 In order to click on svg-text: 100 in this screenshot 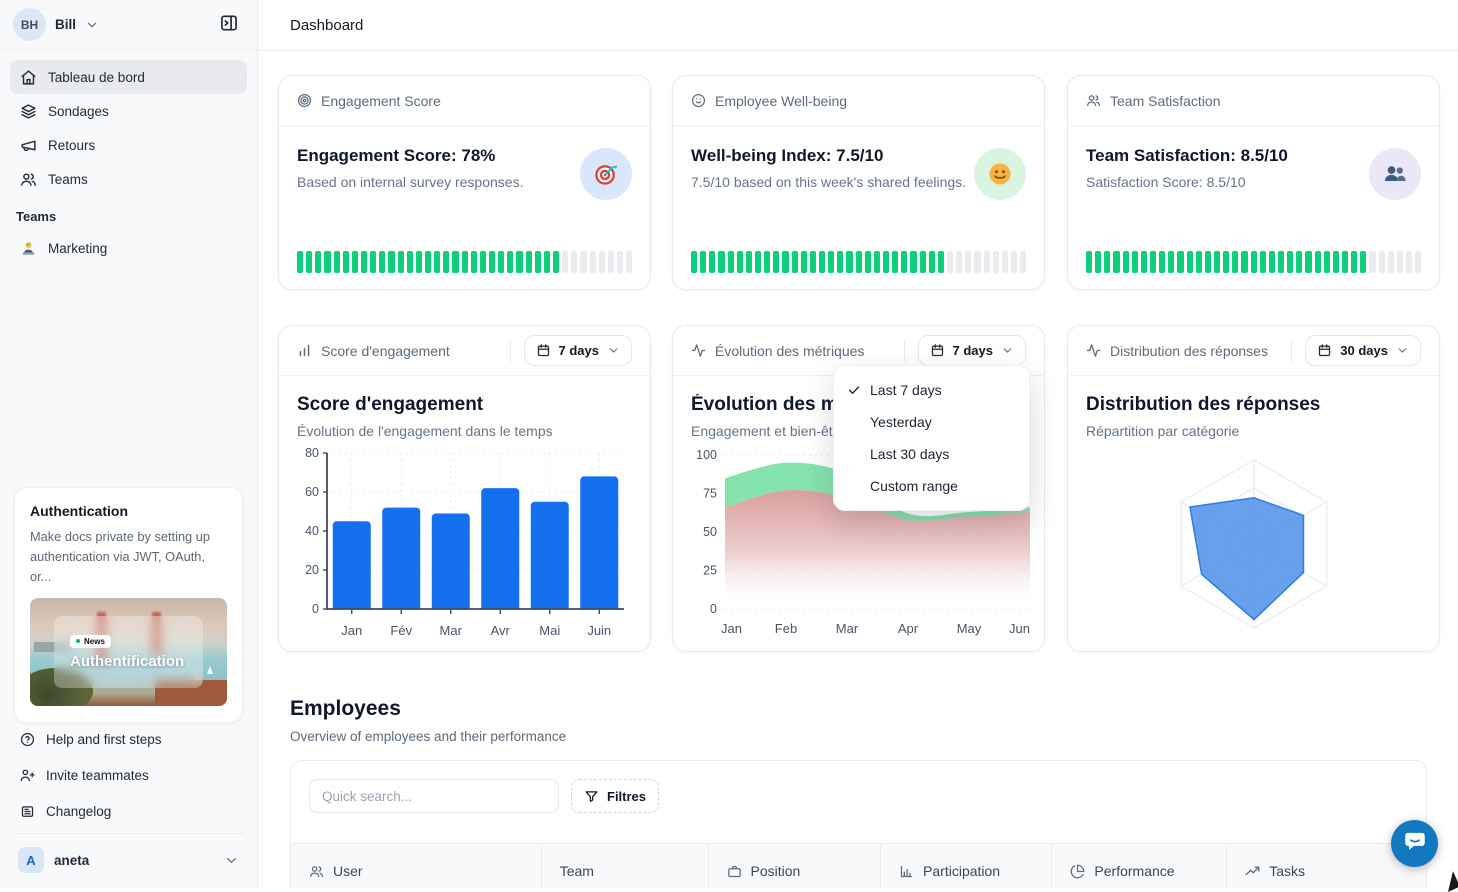, I will do `click(706, 455)`.